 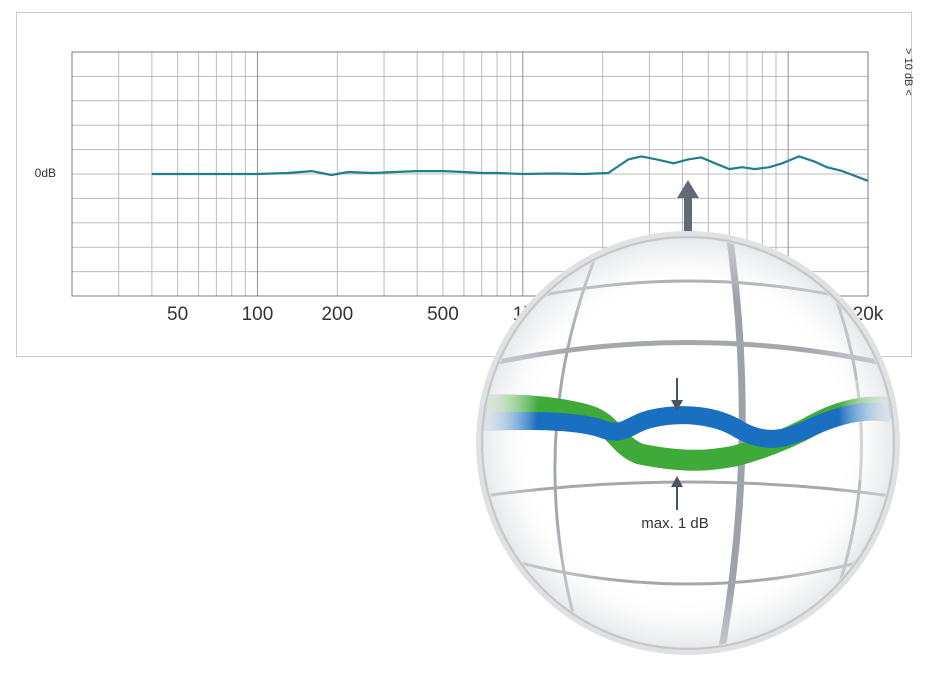 I want to click on pointer-arrow, so click(x=688, y=206).